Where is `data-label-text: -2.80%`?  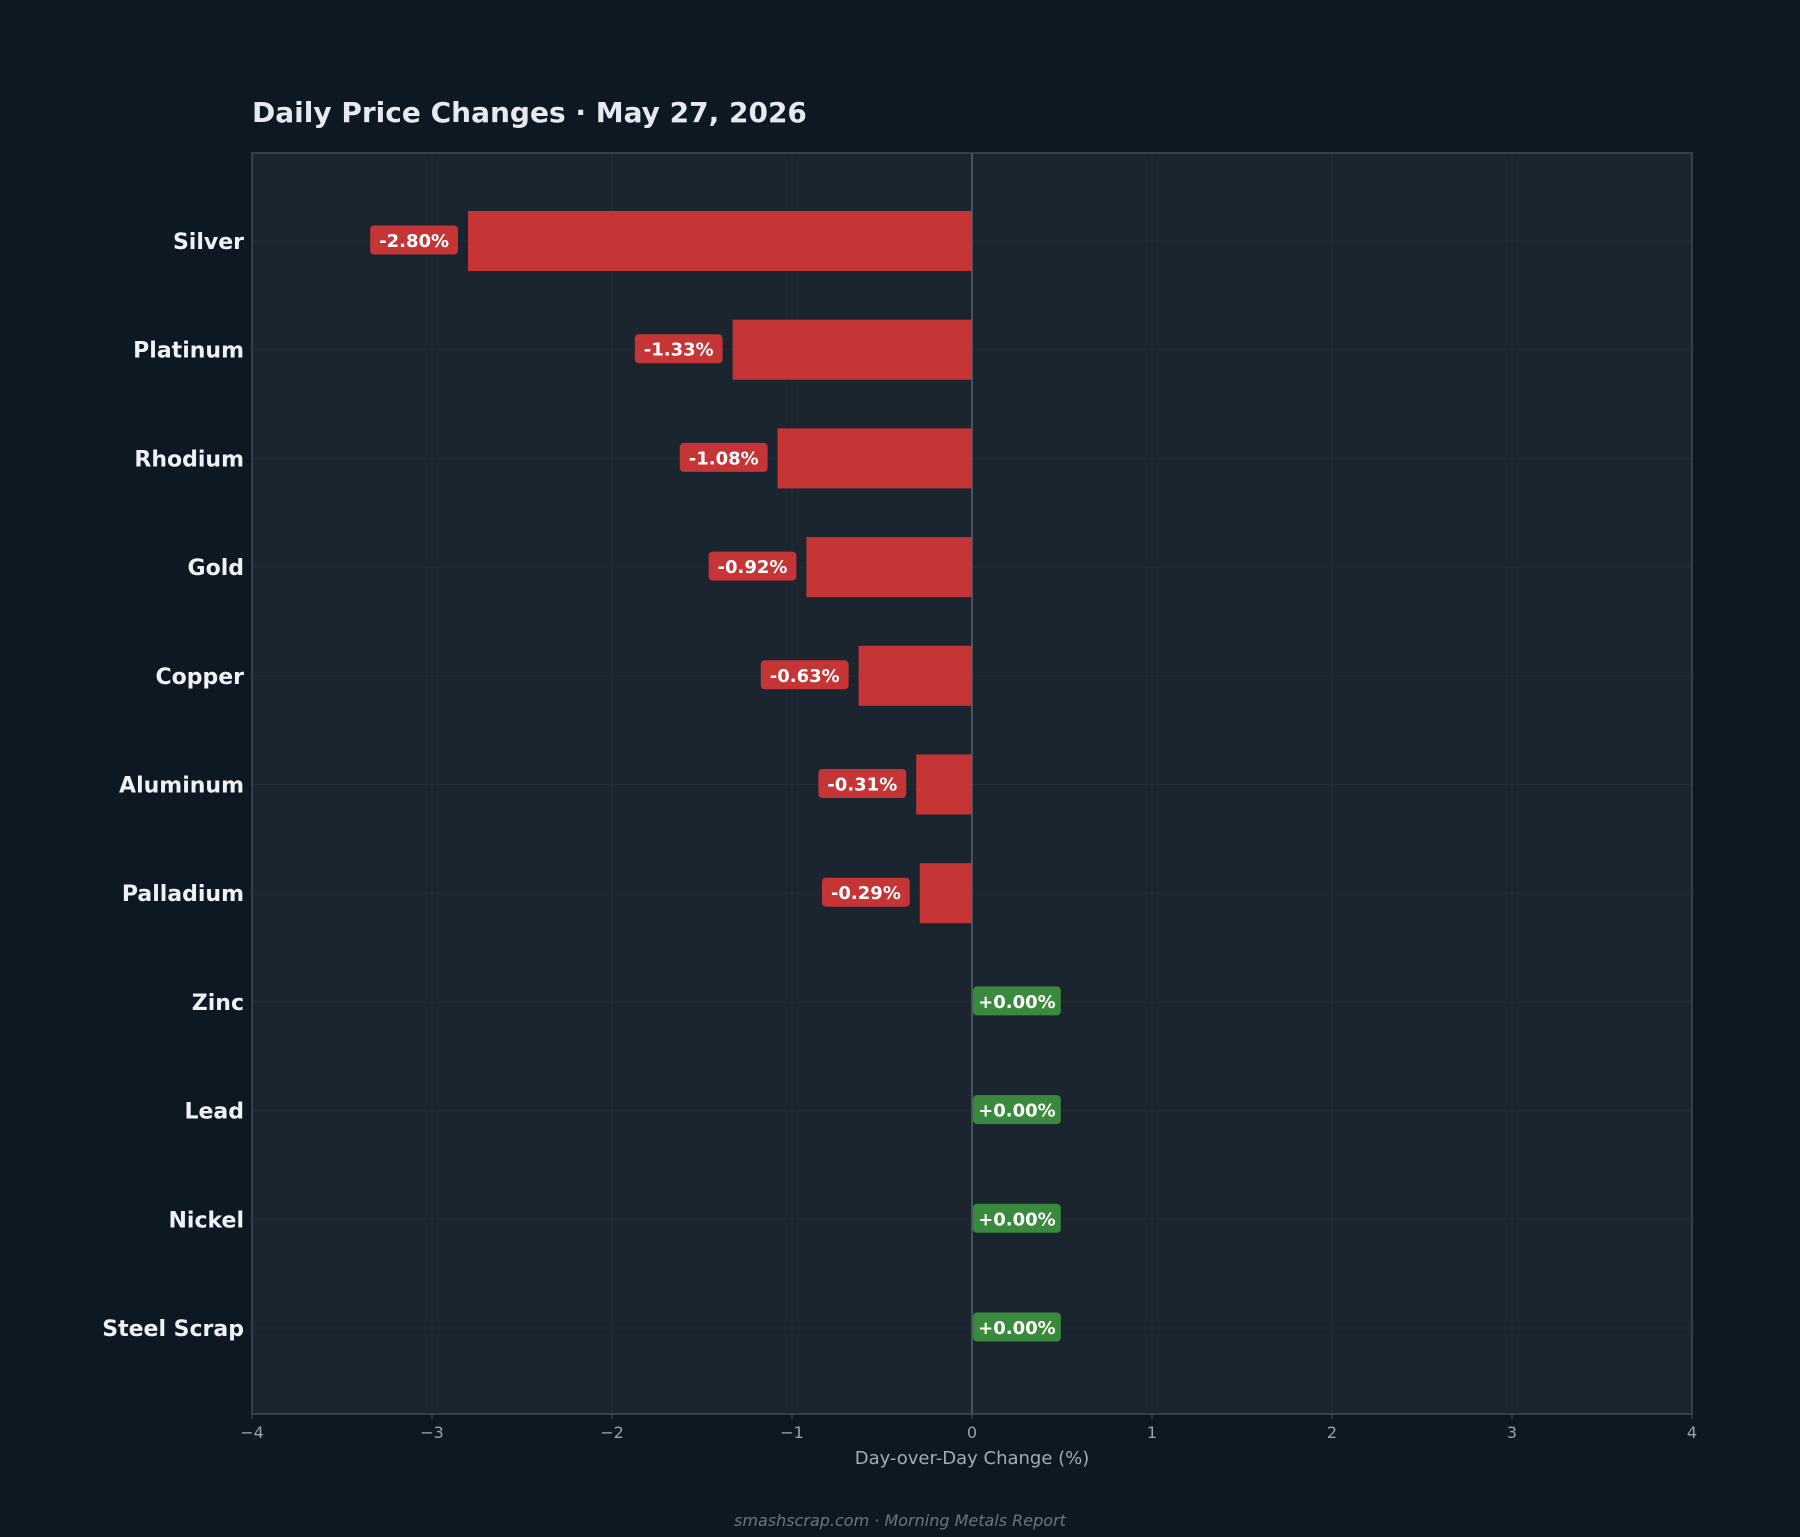
data-label-text: -2.80% is located at coordinates (414, 241).